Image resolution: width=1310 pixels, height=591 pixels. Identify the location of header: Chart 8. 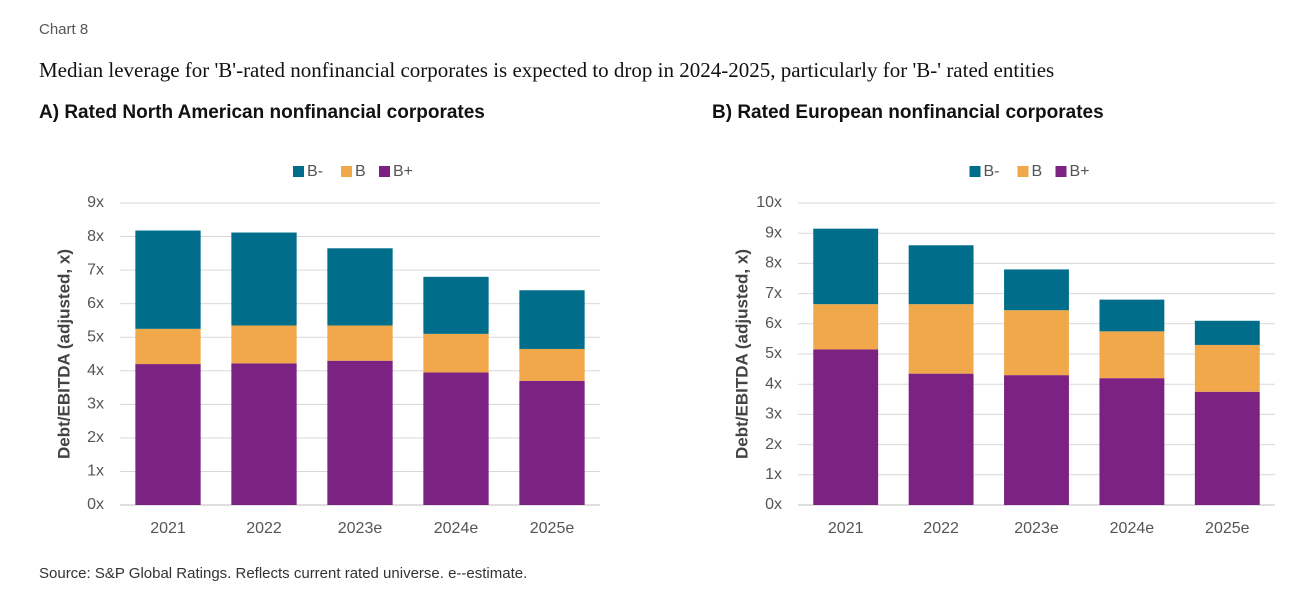
(63, 29).